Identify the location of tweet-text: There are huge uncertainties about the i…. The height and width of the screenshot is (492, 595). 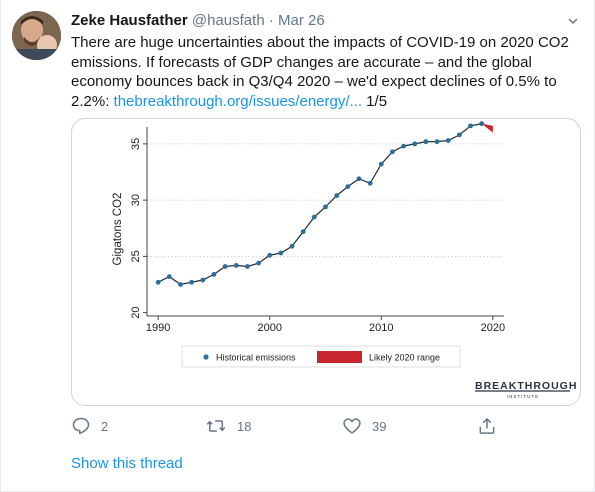
(327, 72).